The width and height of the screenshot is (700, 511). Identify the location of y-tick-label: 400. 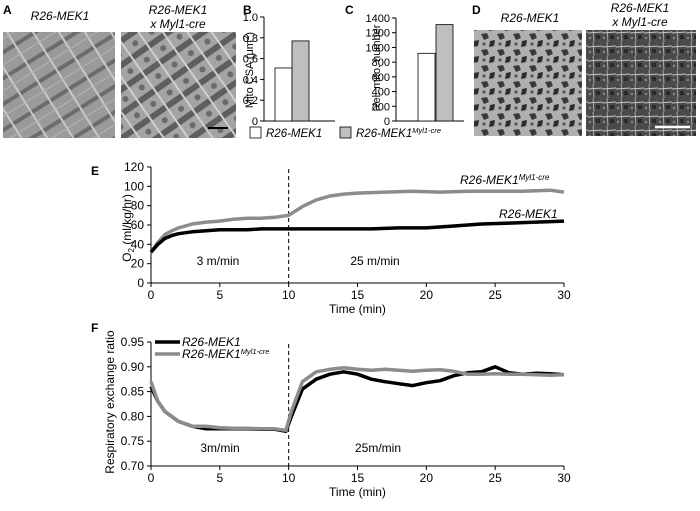
(381, 93).